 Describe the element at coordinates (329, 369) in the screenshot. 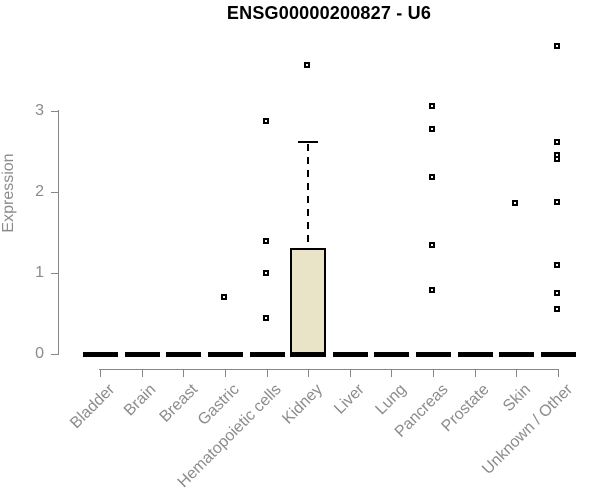

I see `x-axis-line` at that location.